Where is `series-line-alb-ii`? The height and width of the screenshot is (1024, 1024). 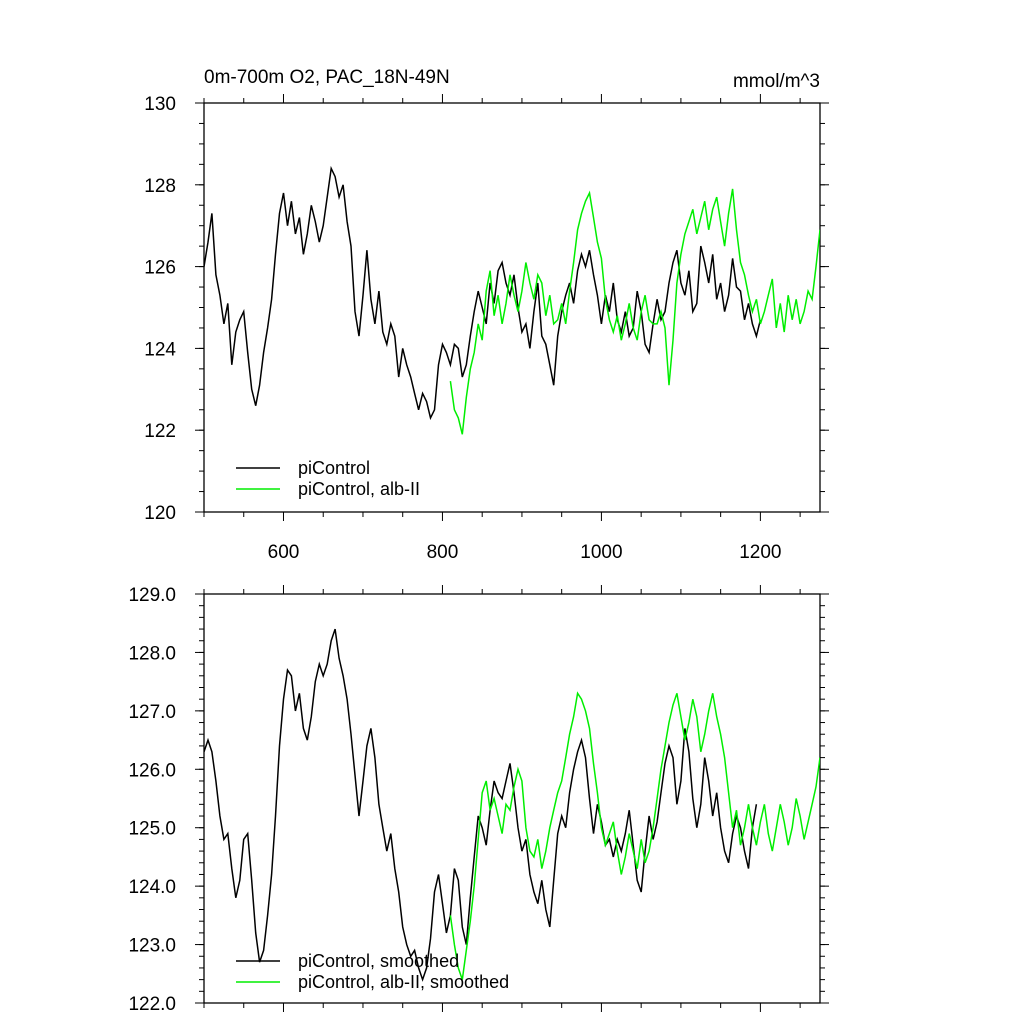 series-line-alb-ii is located at coordinates (635, 836).